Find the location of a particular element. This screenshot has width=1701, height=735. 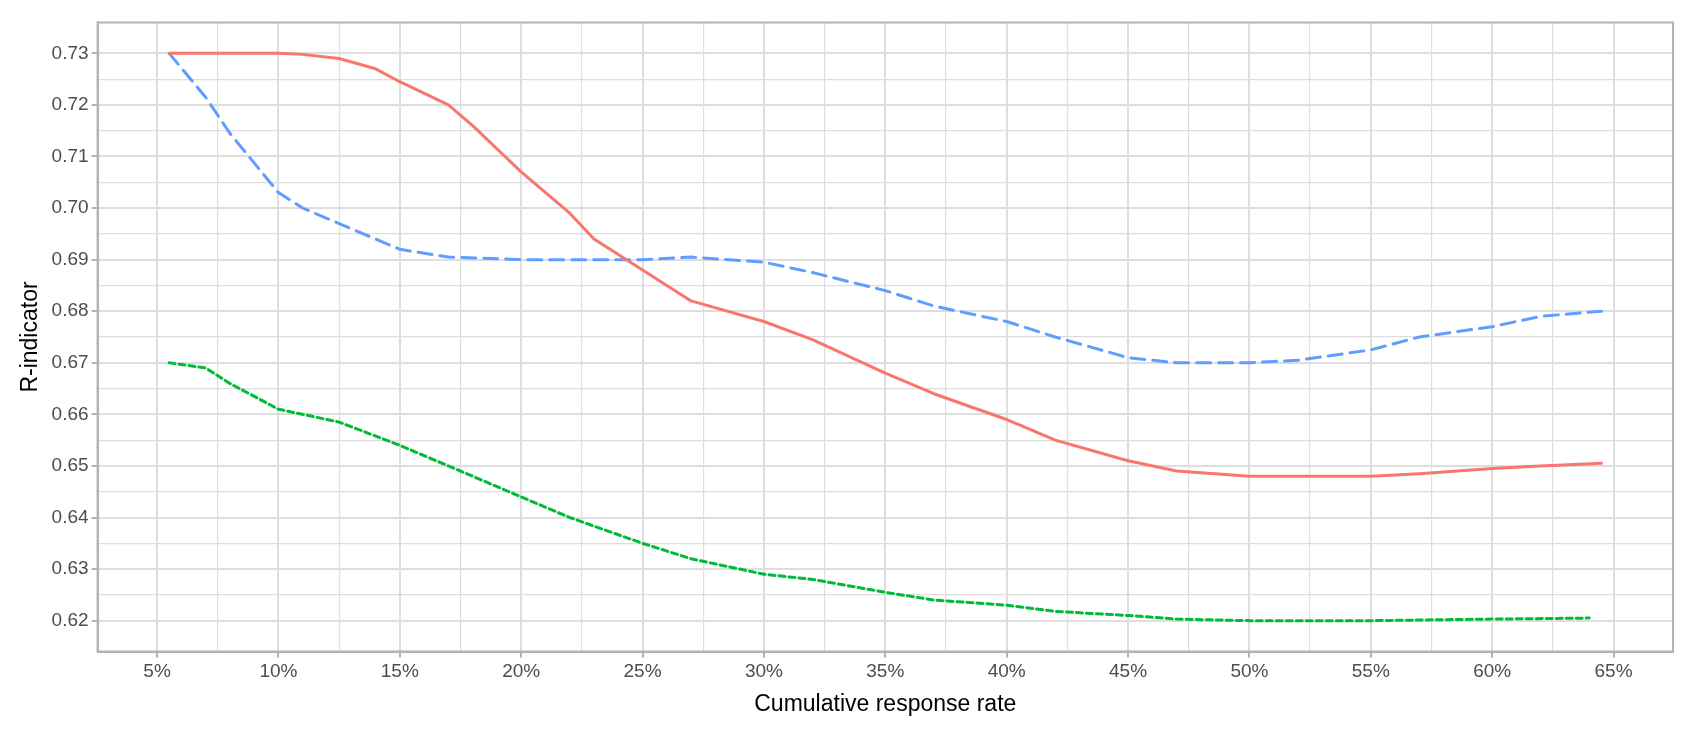

y-tick-label: 0.72 is located at coordinates (70, 104).